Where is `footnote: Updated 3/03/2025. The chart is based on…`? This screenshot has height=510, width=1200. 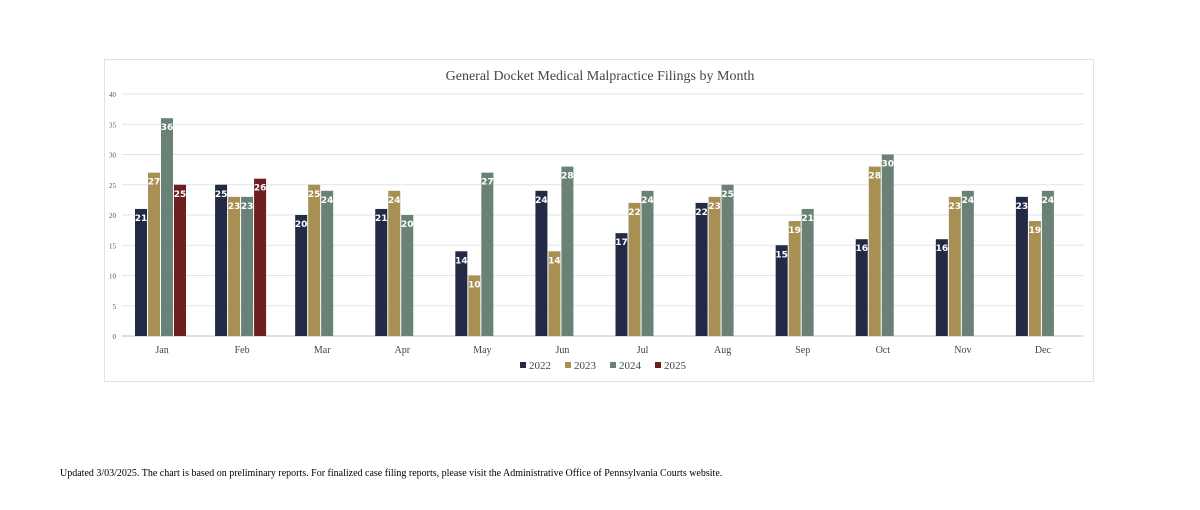
footnote: Updated 3/03/2025. The chart is based on… is located at coordinates (391, 473).